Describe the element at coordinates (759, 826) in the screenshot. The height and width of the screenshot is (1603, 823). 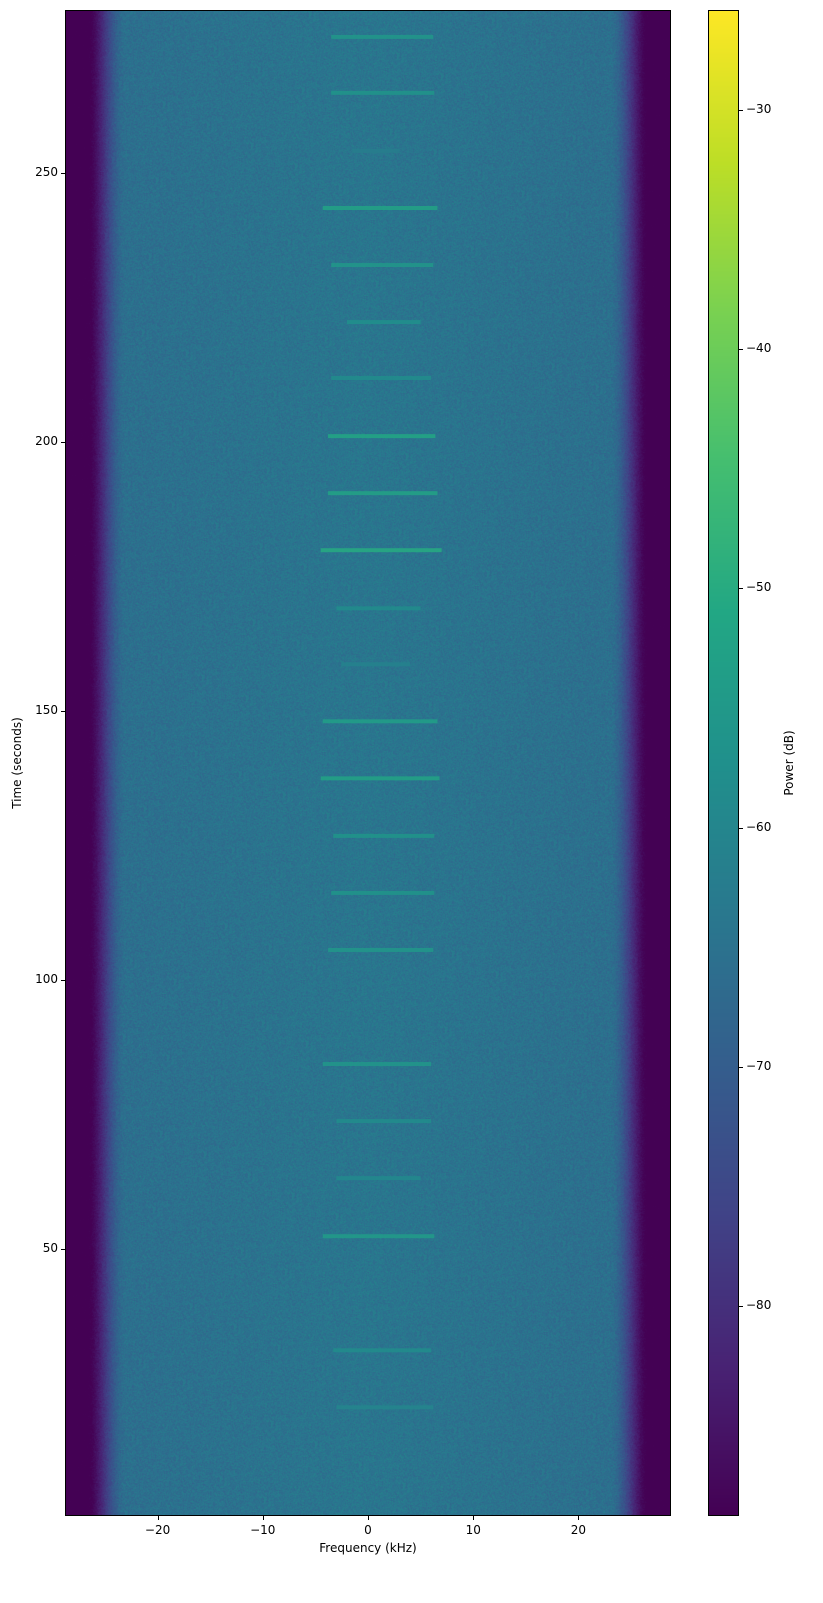
I see `colorbar-tick-label: −60` at that location.